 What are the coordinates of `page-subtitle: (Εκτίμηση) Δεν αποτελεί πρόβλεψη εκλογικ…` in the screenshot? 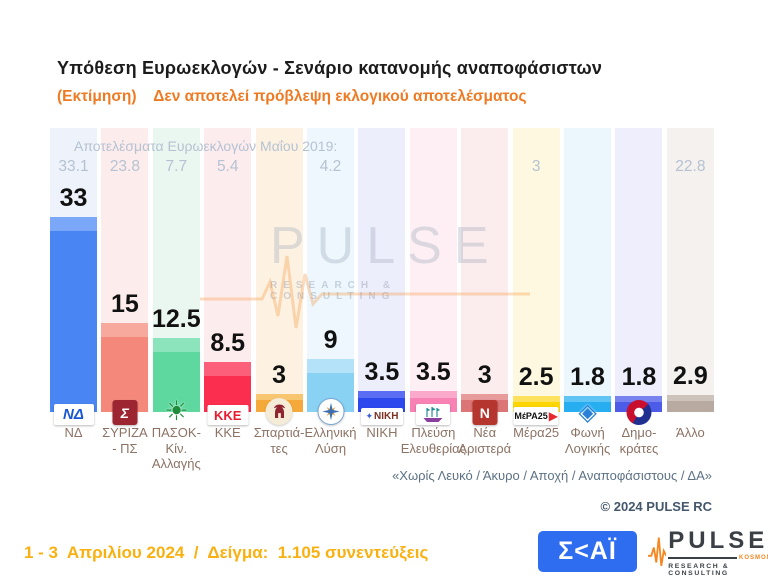 It's located at (292, 96).